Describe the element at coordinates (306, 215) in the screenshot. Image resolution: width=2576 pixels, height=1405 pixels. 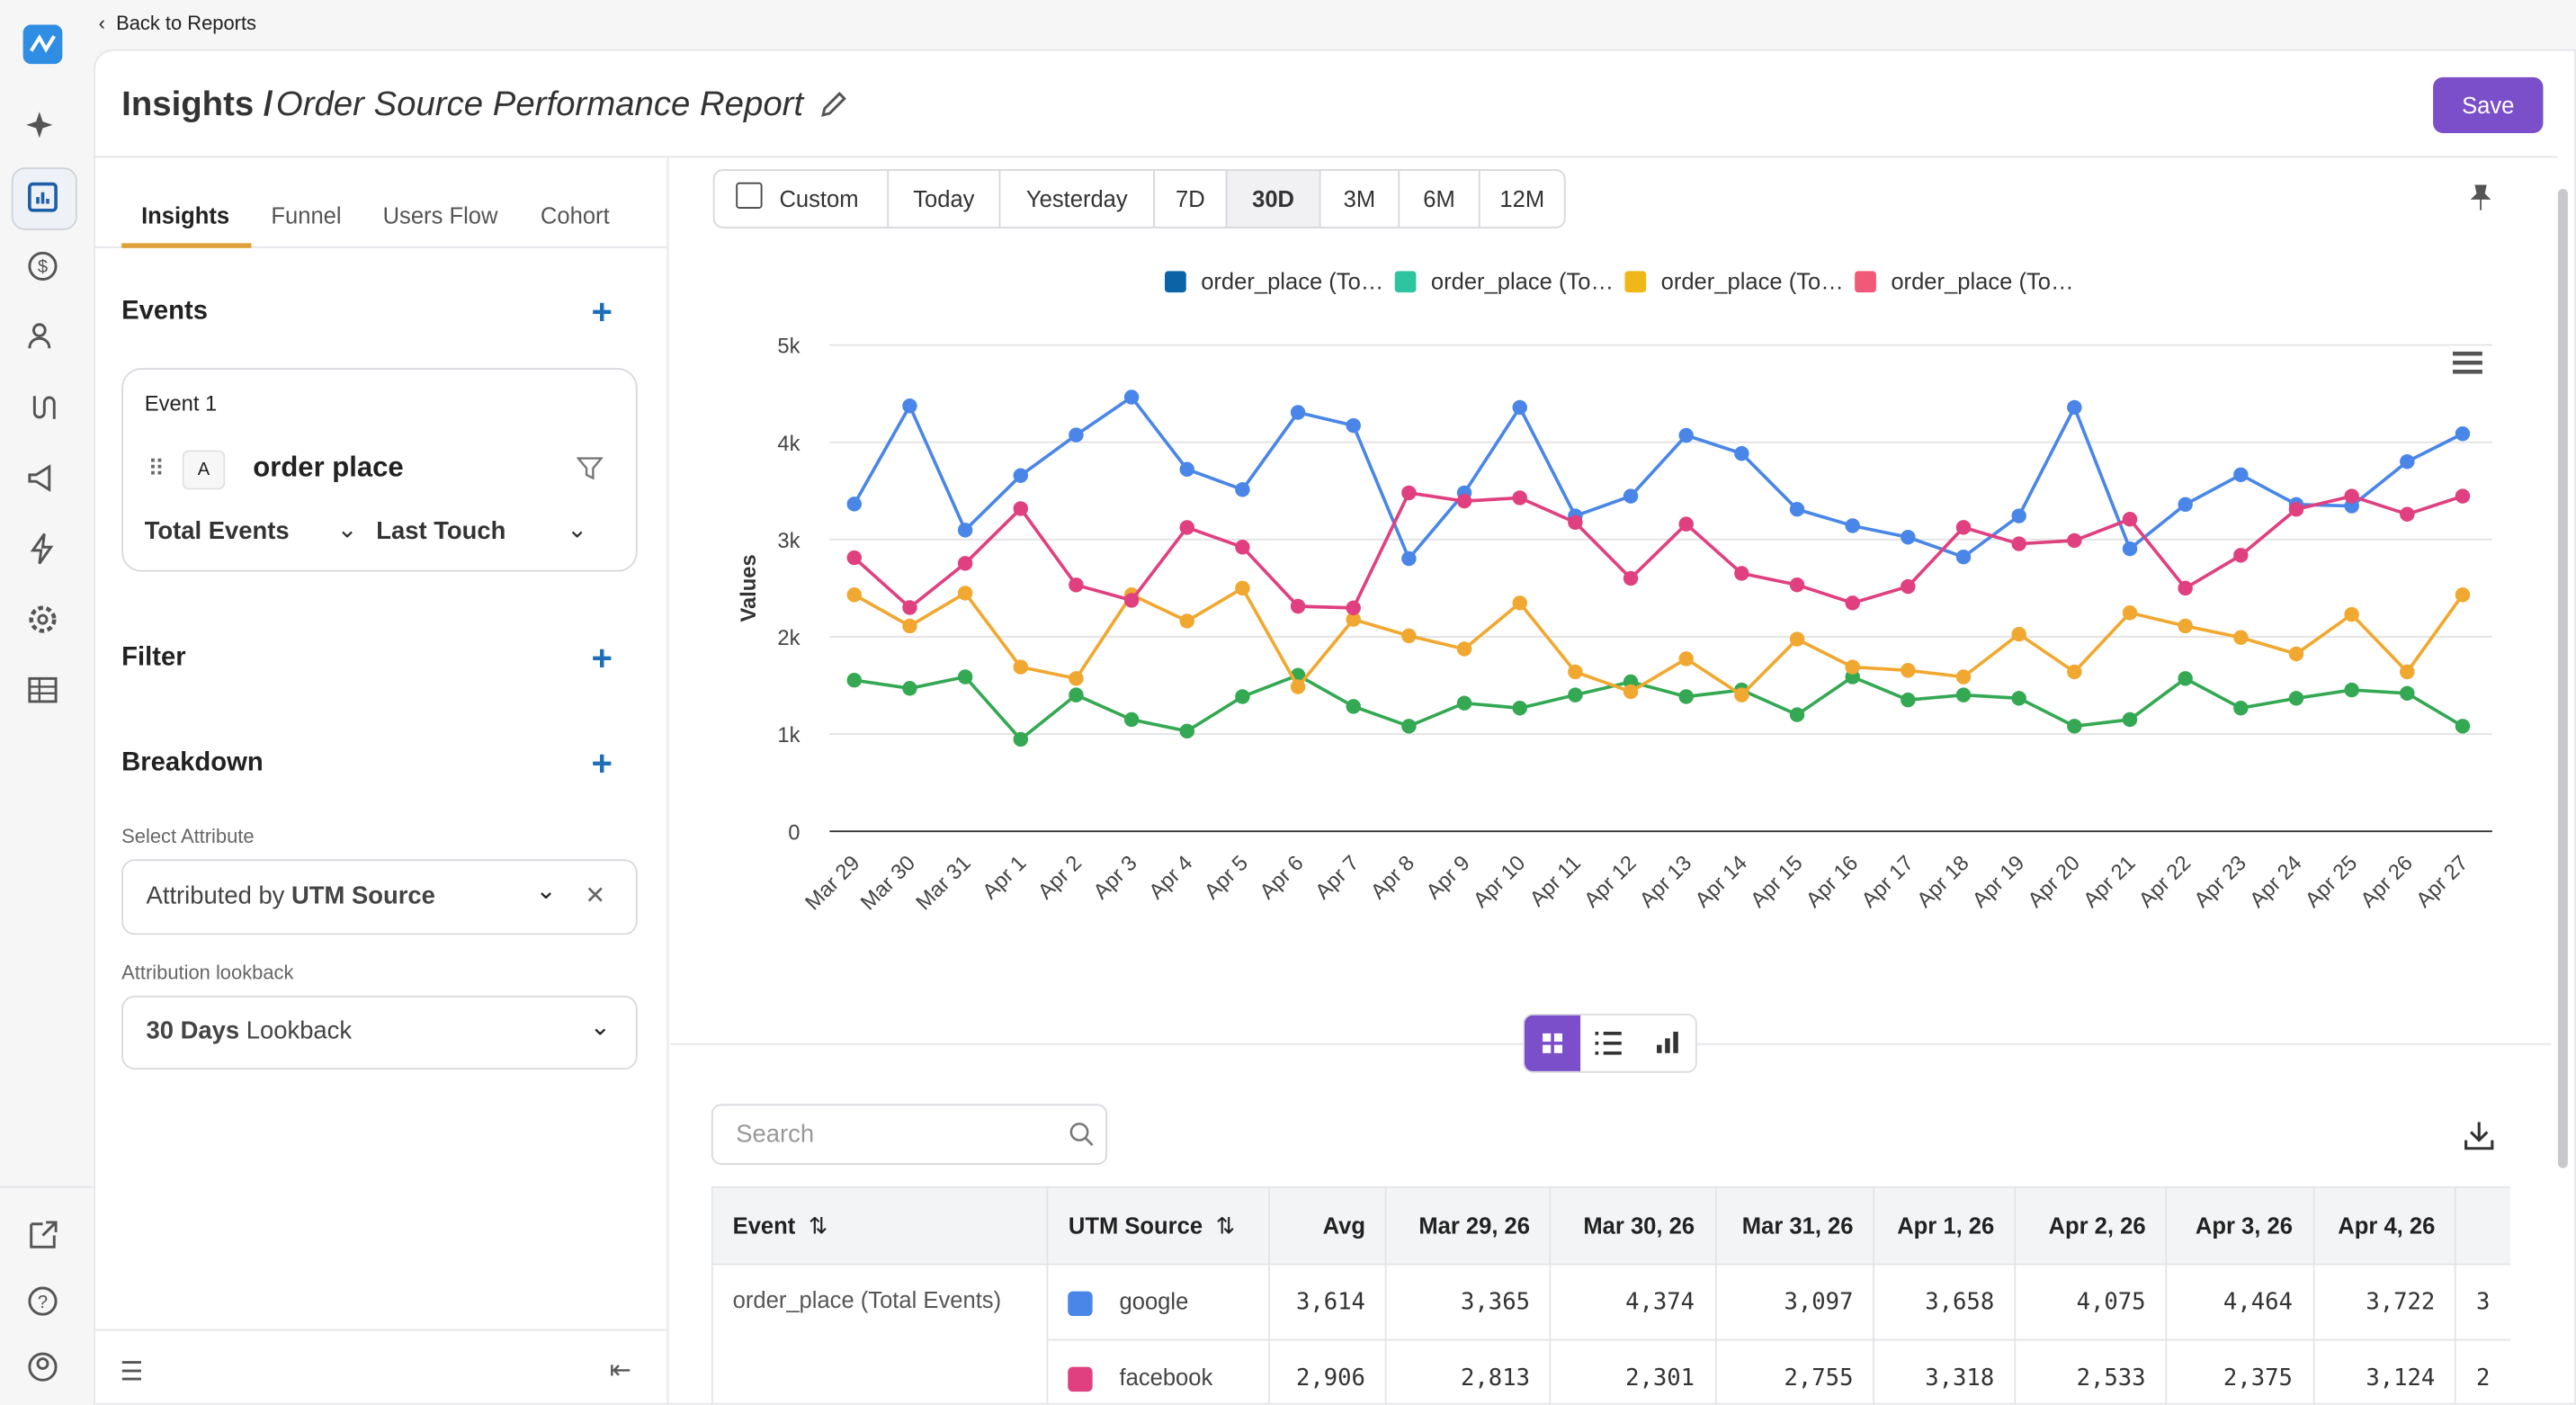
I see `tab: Funnel` at that location.